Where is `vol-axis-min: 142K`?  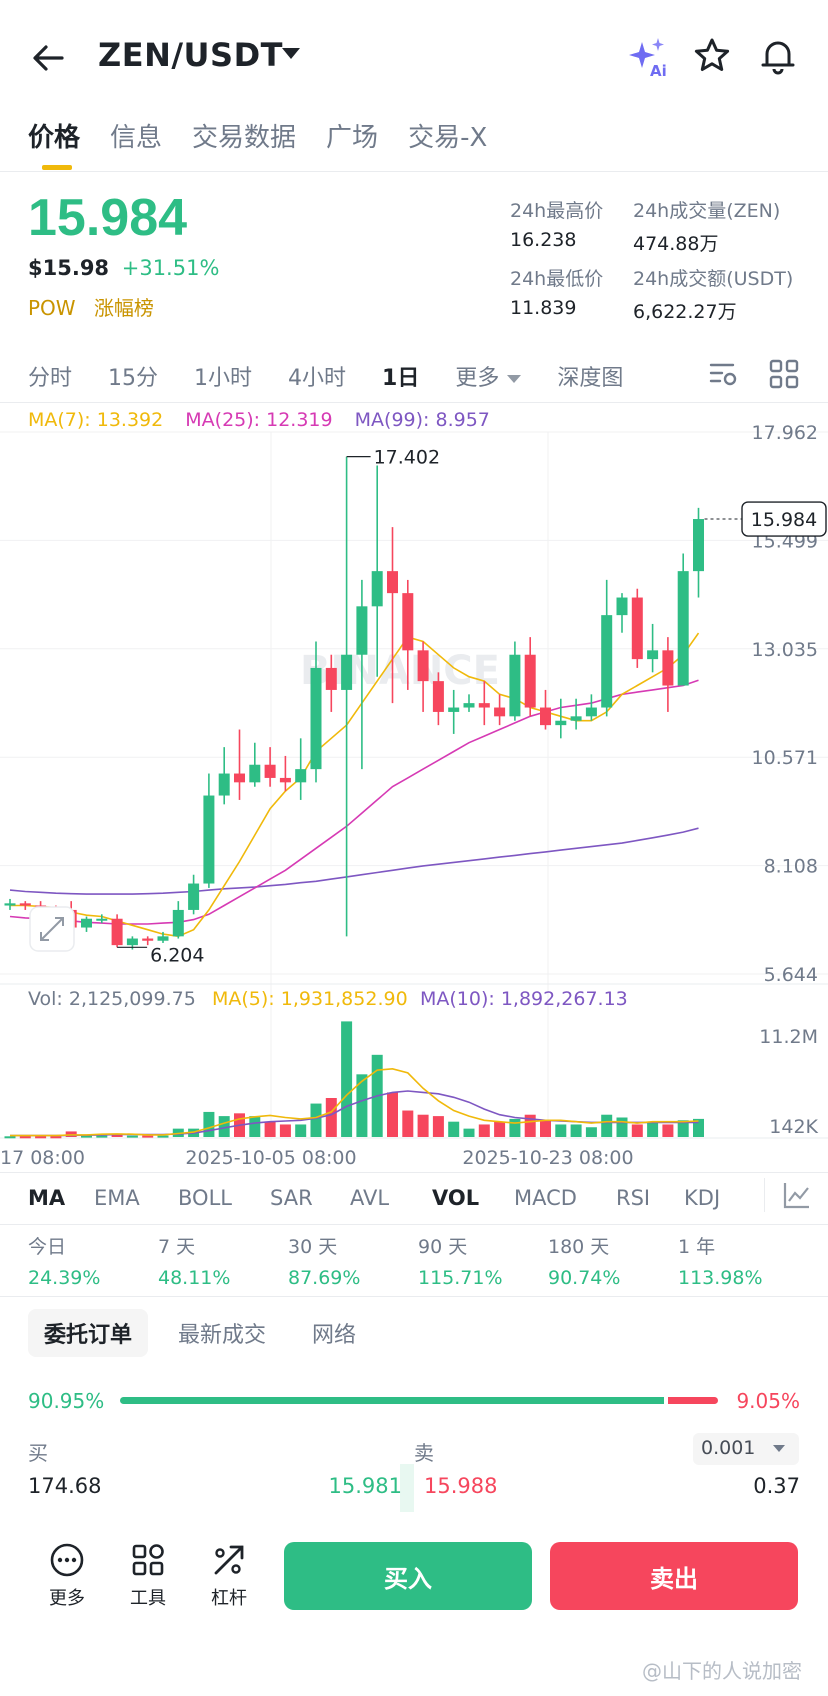 vol-axis-min: 142K is located at coordinates (793, 1127).